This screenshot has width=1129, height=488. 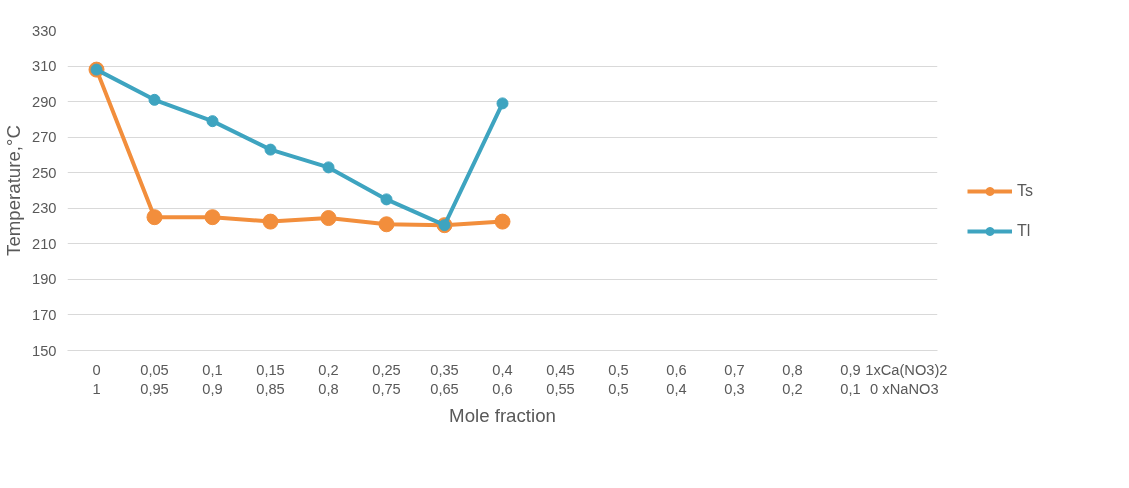 What do you see at coordinates (44, 172) in the screenshot?
I see `y-tick-label: 250` at bounding box center [44, 172].